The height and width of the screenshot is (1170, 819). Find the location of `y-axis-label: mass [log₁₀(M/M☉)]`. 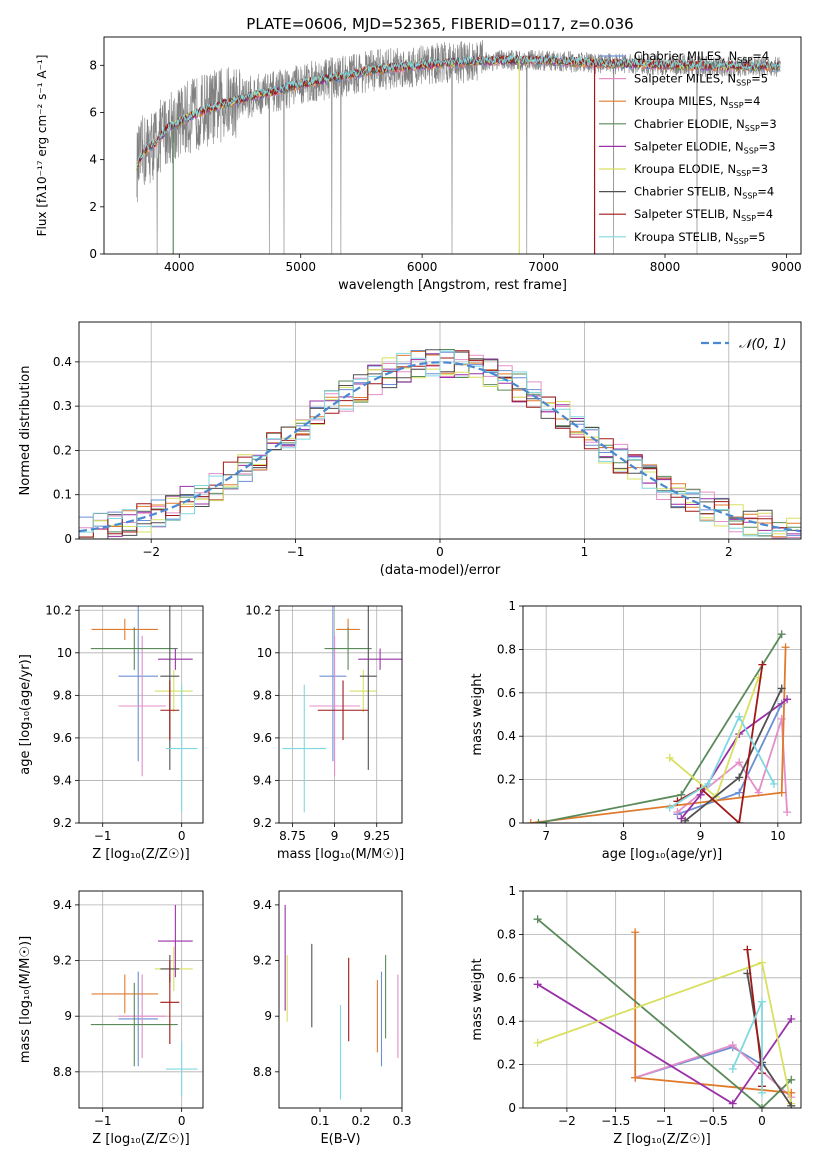

y-axis-label: mass [log₁₀(M/M☉)] is located at coordinates (25, 999).